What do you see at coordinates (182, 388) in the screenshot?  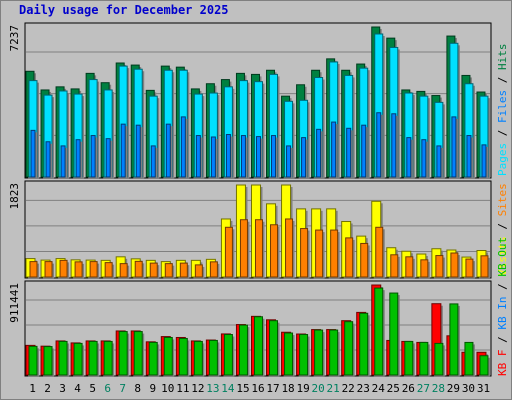 I see `day-label: 11` at bounding box center [182, 388].